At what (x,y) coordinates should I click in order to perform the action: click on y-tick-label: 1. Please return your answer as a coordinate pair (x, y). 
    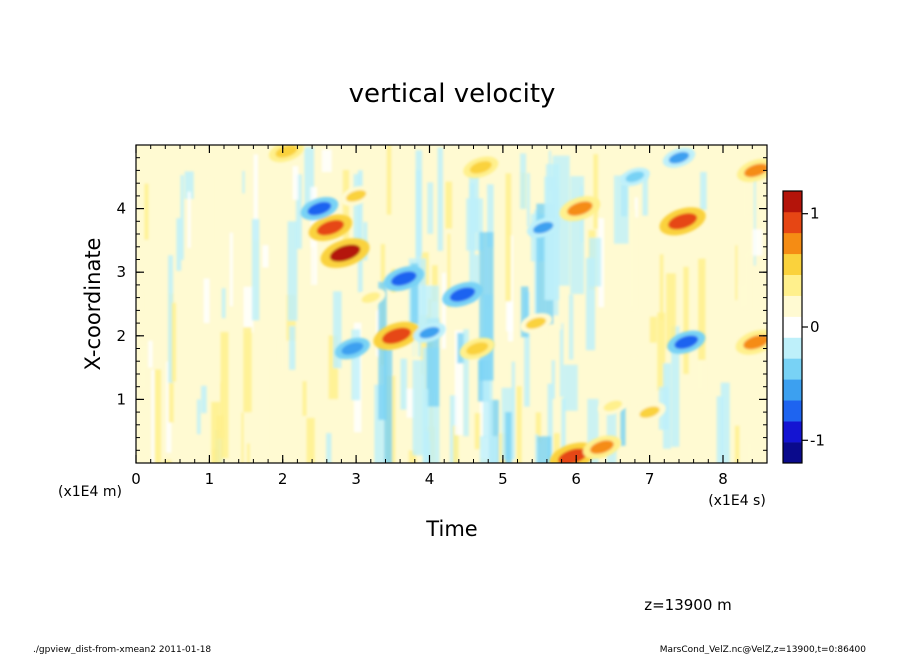
    Looking at the image, I should click on (121, 399).